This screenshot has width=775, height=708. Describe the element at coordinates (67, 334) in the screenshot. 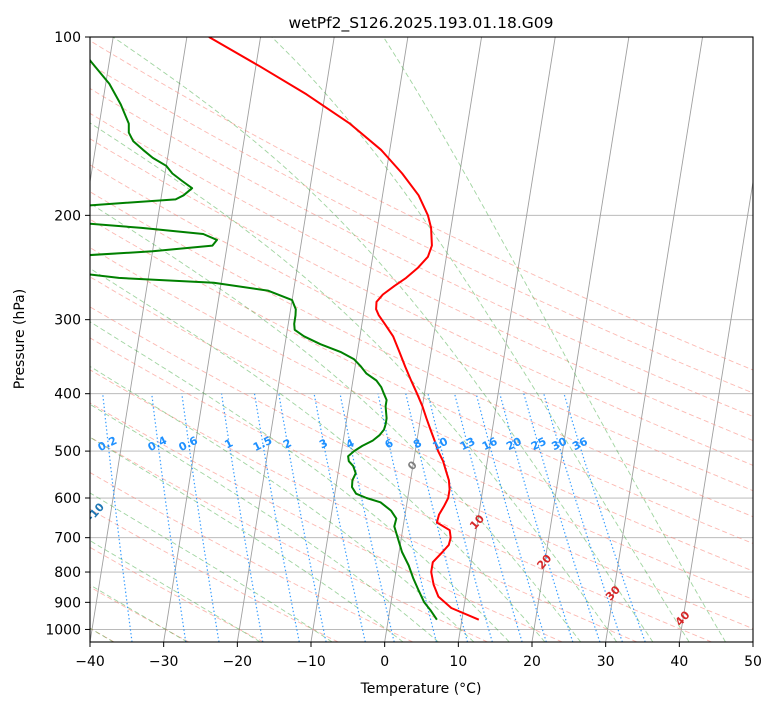

I see `y-axis: 100 200 300 400 500 600 700 800 900 1000` at that location.